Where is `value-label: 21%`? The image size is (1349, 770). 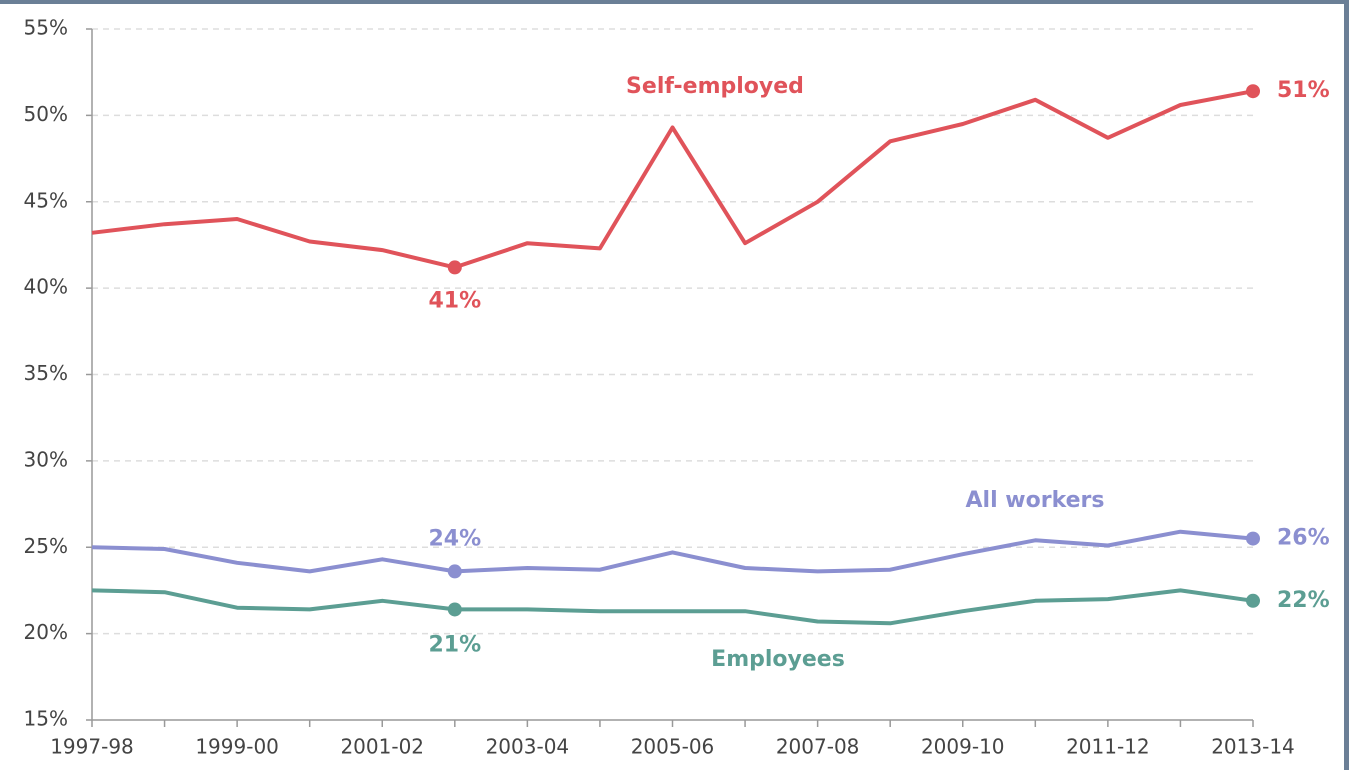
value-label: 21% is located at coordinates (454, 644).